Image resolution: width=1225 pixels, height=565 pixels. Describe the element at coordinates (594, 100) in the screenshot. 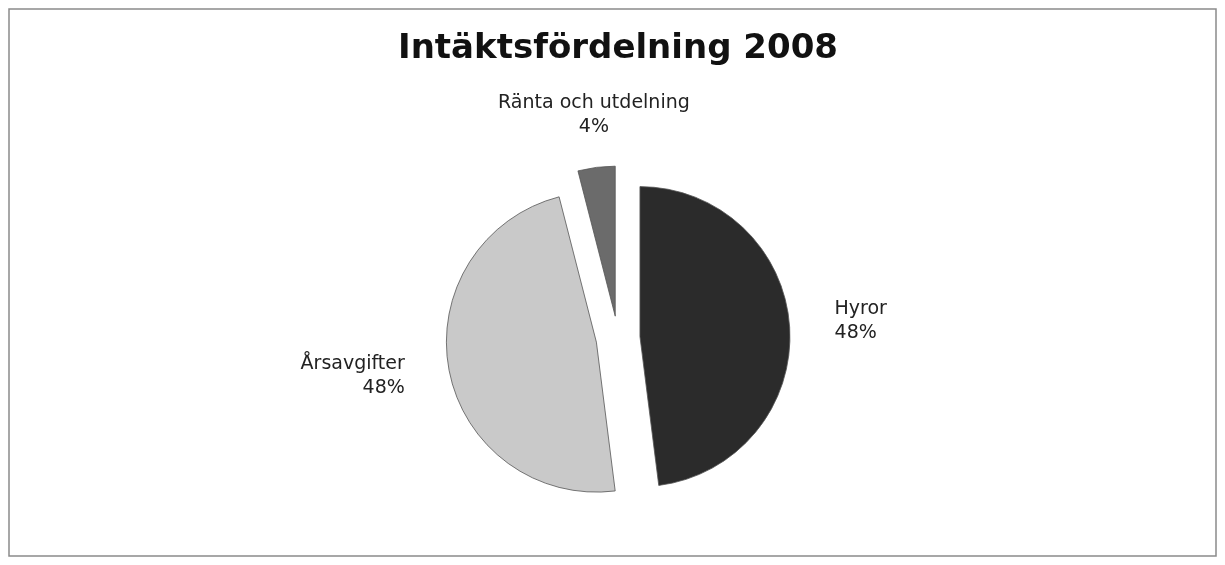

I see `slice-label: Ränta och utdelning` at that location.